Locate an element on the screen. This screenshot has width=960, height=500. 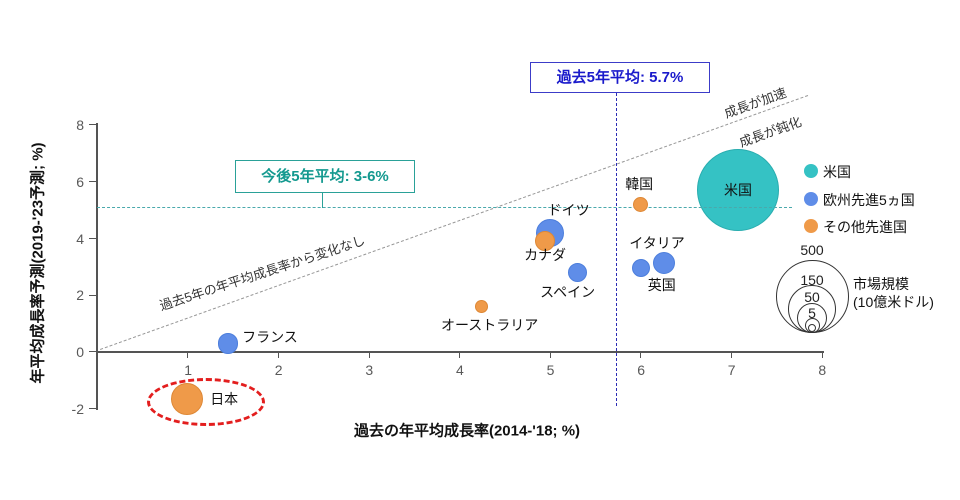
future-average-connector is located at coordinates (322, 200).